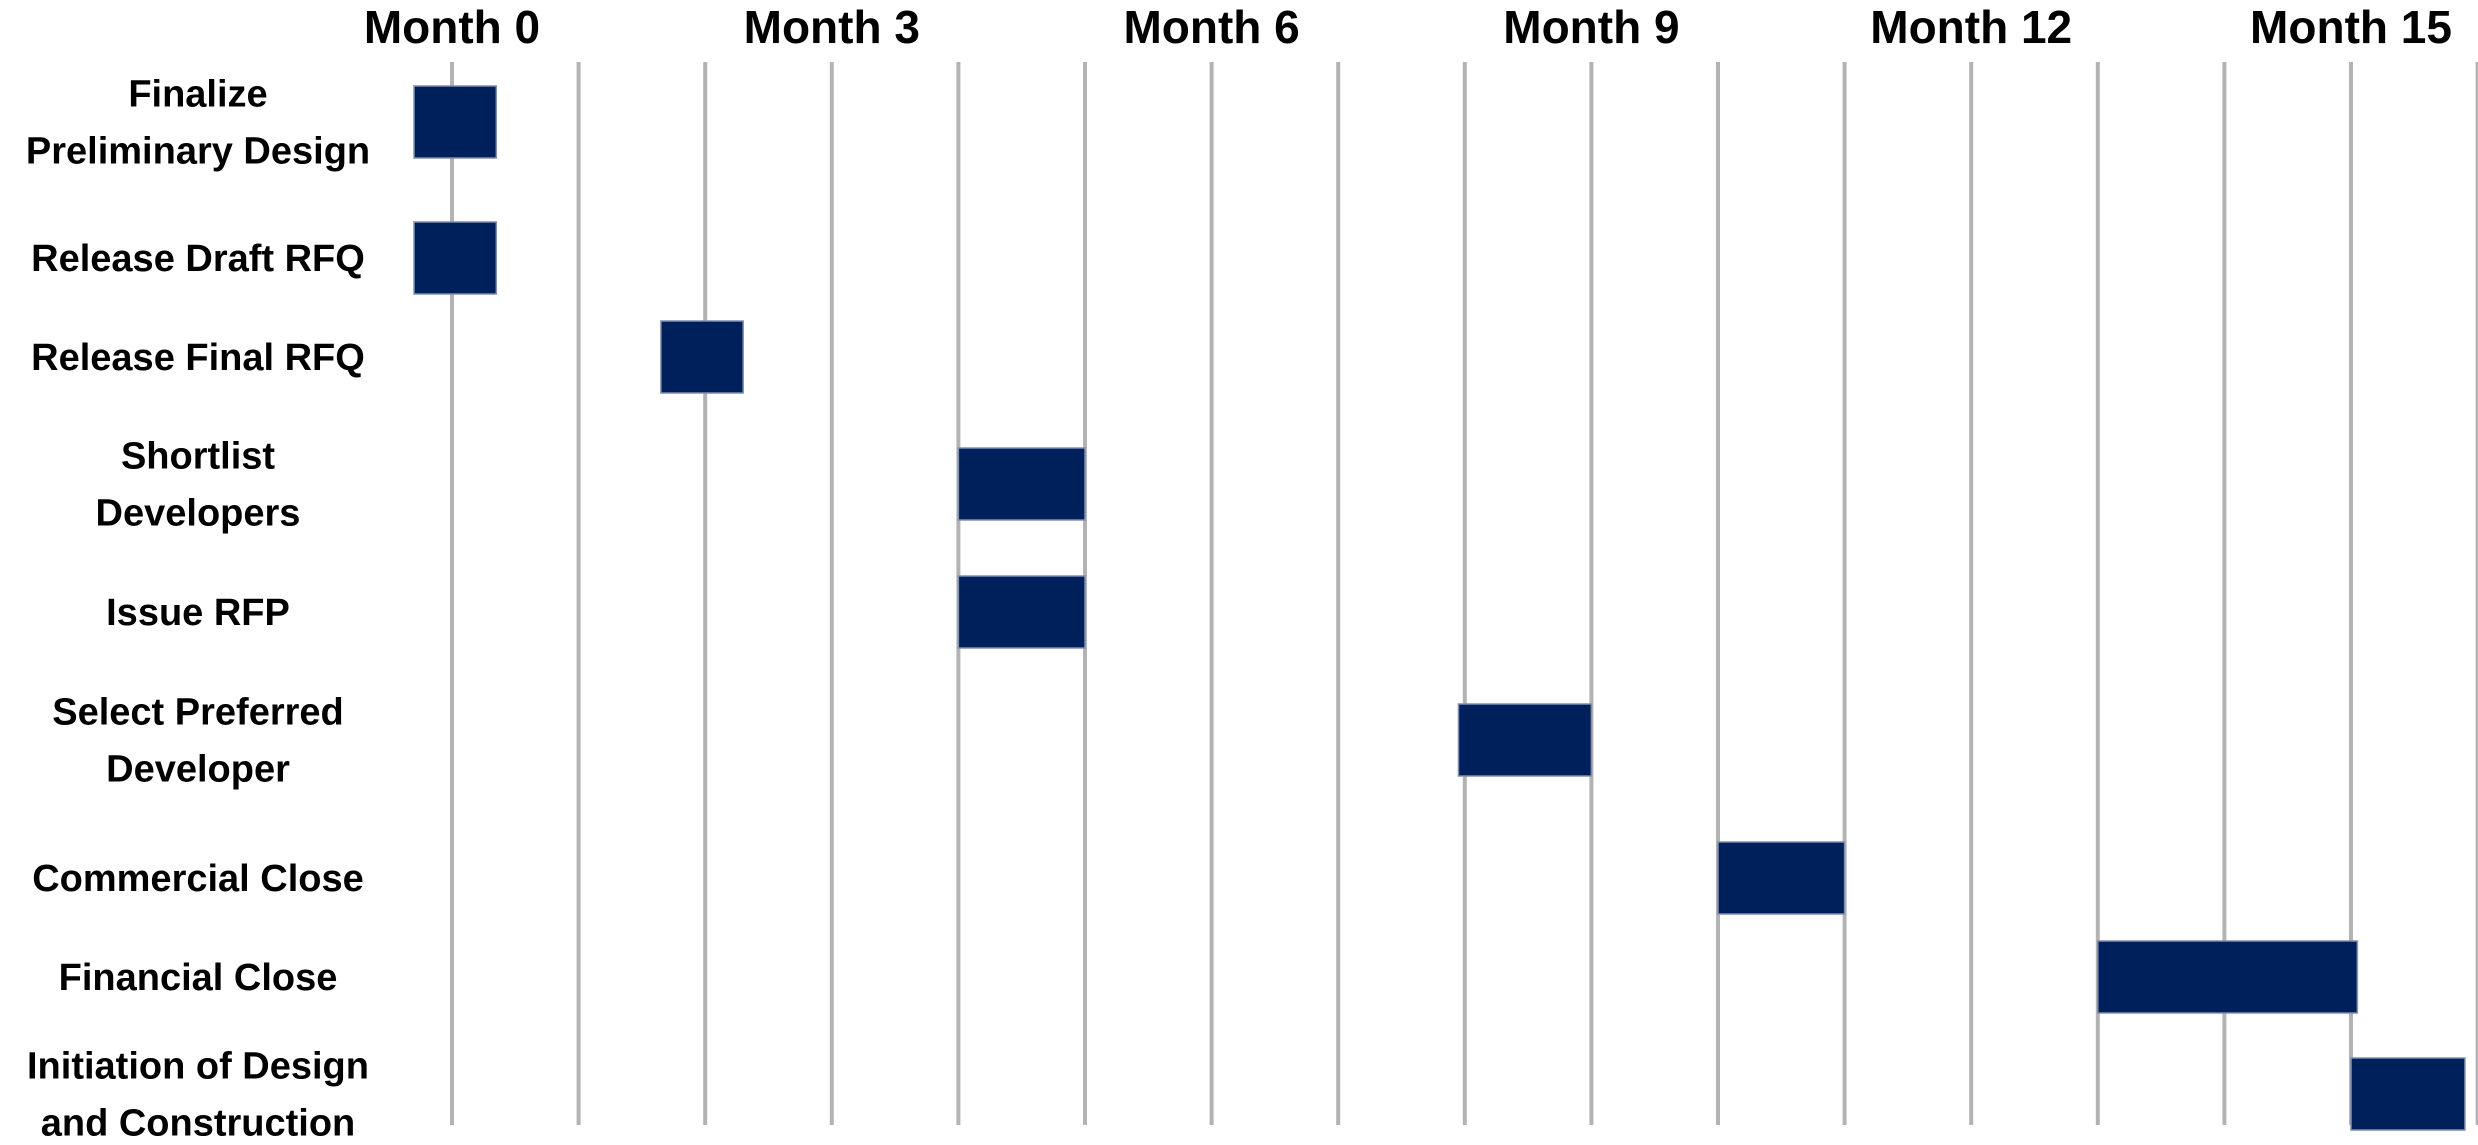  What do you see at coordinates (198, 358) in the screenshot?
I see `task-label: Release Final RFQ` at bounding box center [198, 358].